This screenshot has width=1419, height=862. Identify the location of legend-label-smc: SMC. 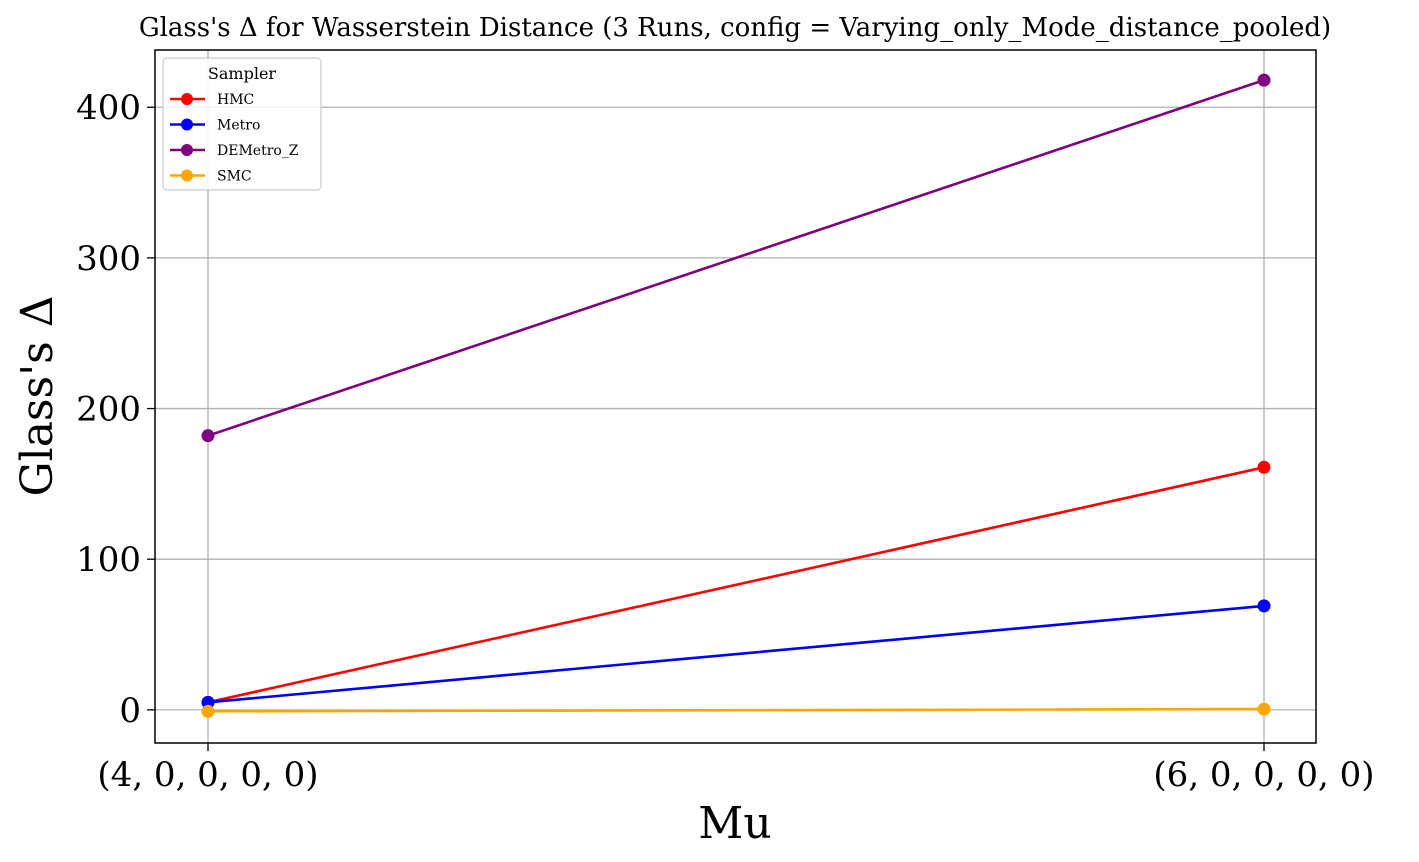
(234, 177).